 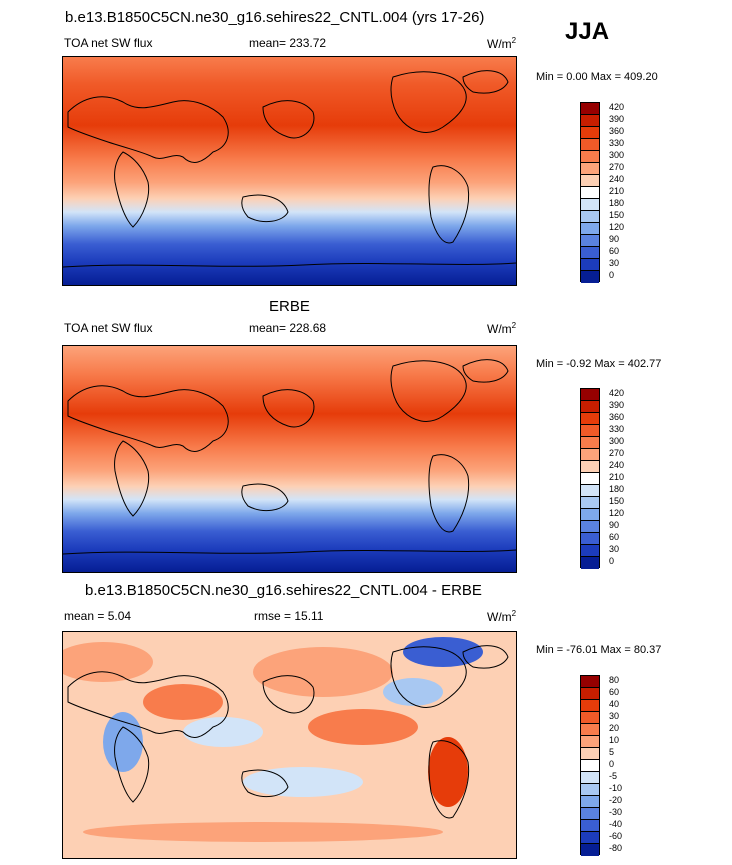 What do you see at coordinates (288, 328) in the screenshot?
I see `panel-mean-obs: mean= 228.68` at bounding box center [288, 328].